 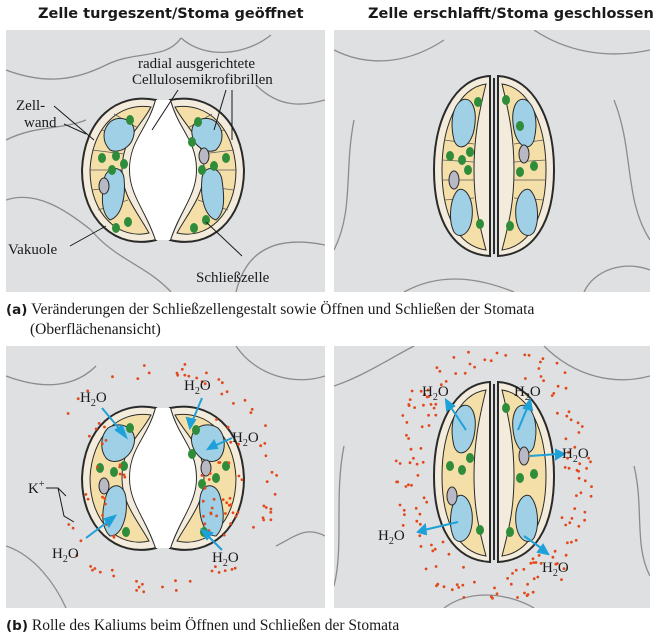 I want to click on potassium-label: K+, so click(x=36, y=488).